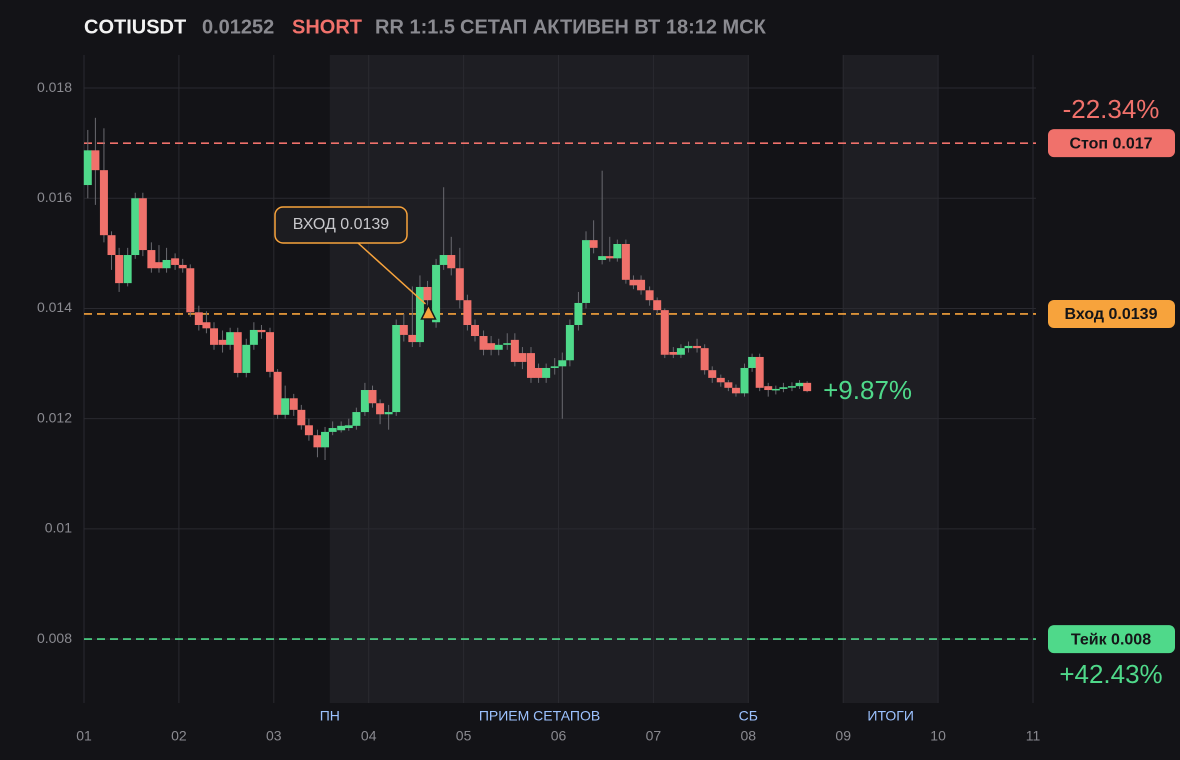 This screenshot has height=760, width=1180. I want to click on x-tick-label: 10, so click(938, 736).